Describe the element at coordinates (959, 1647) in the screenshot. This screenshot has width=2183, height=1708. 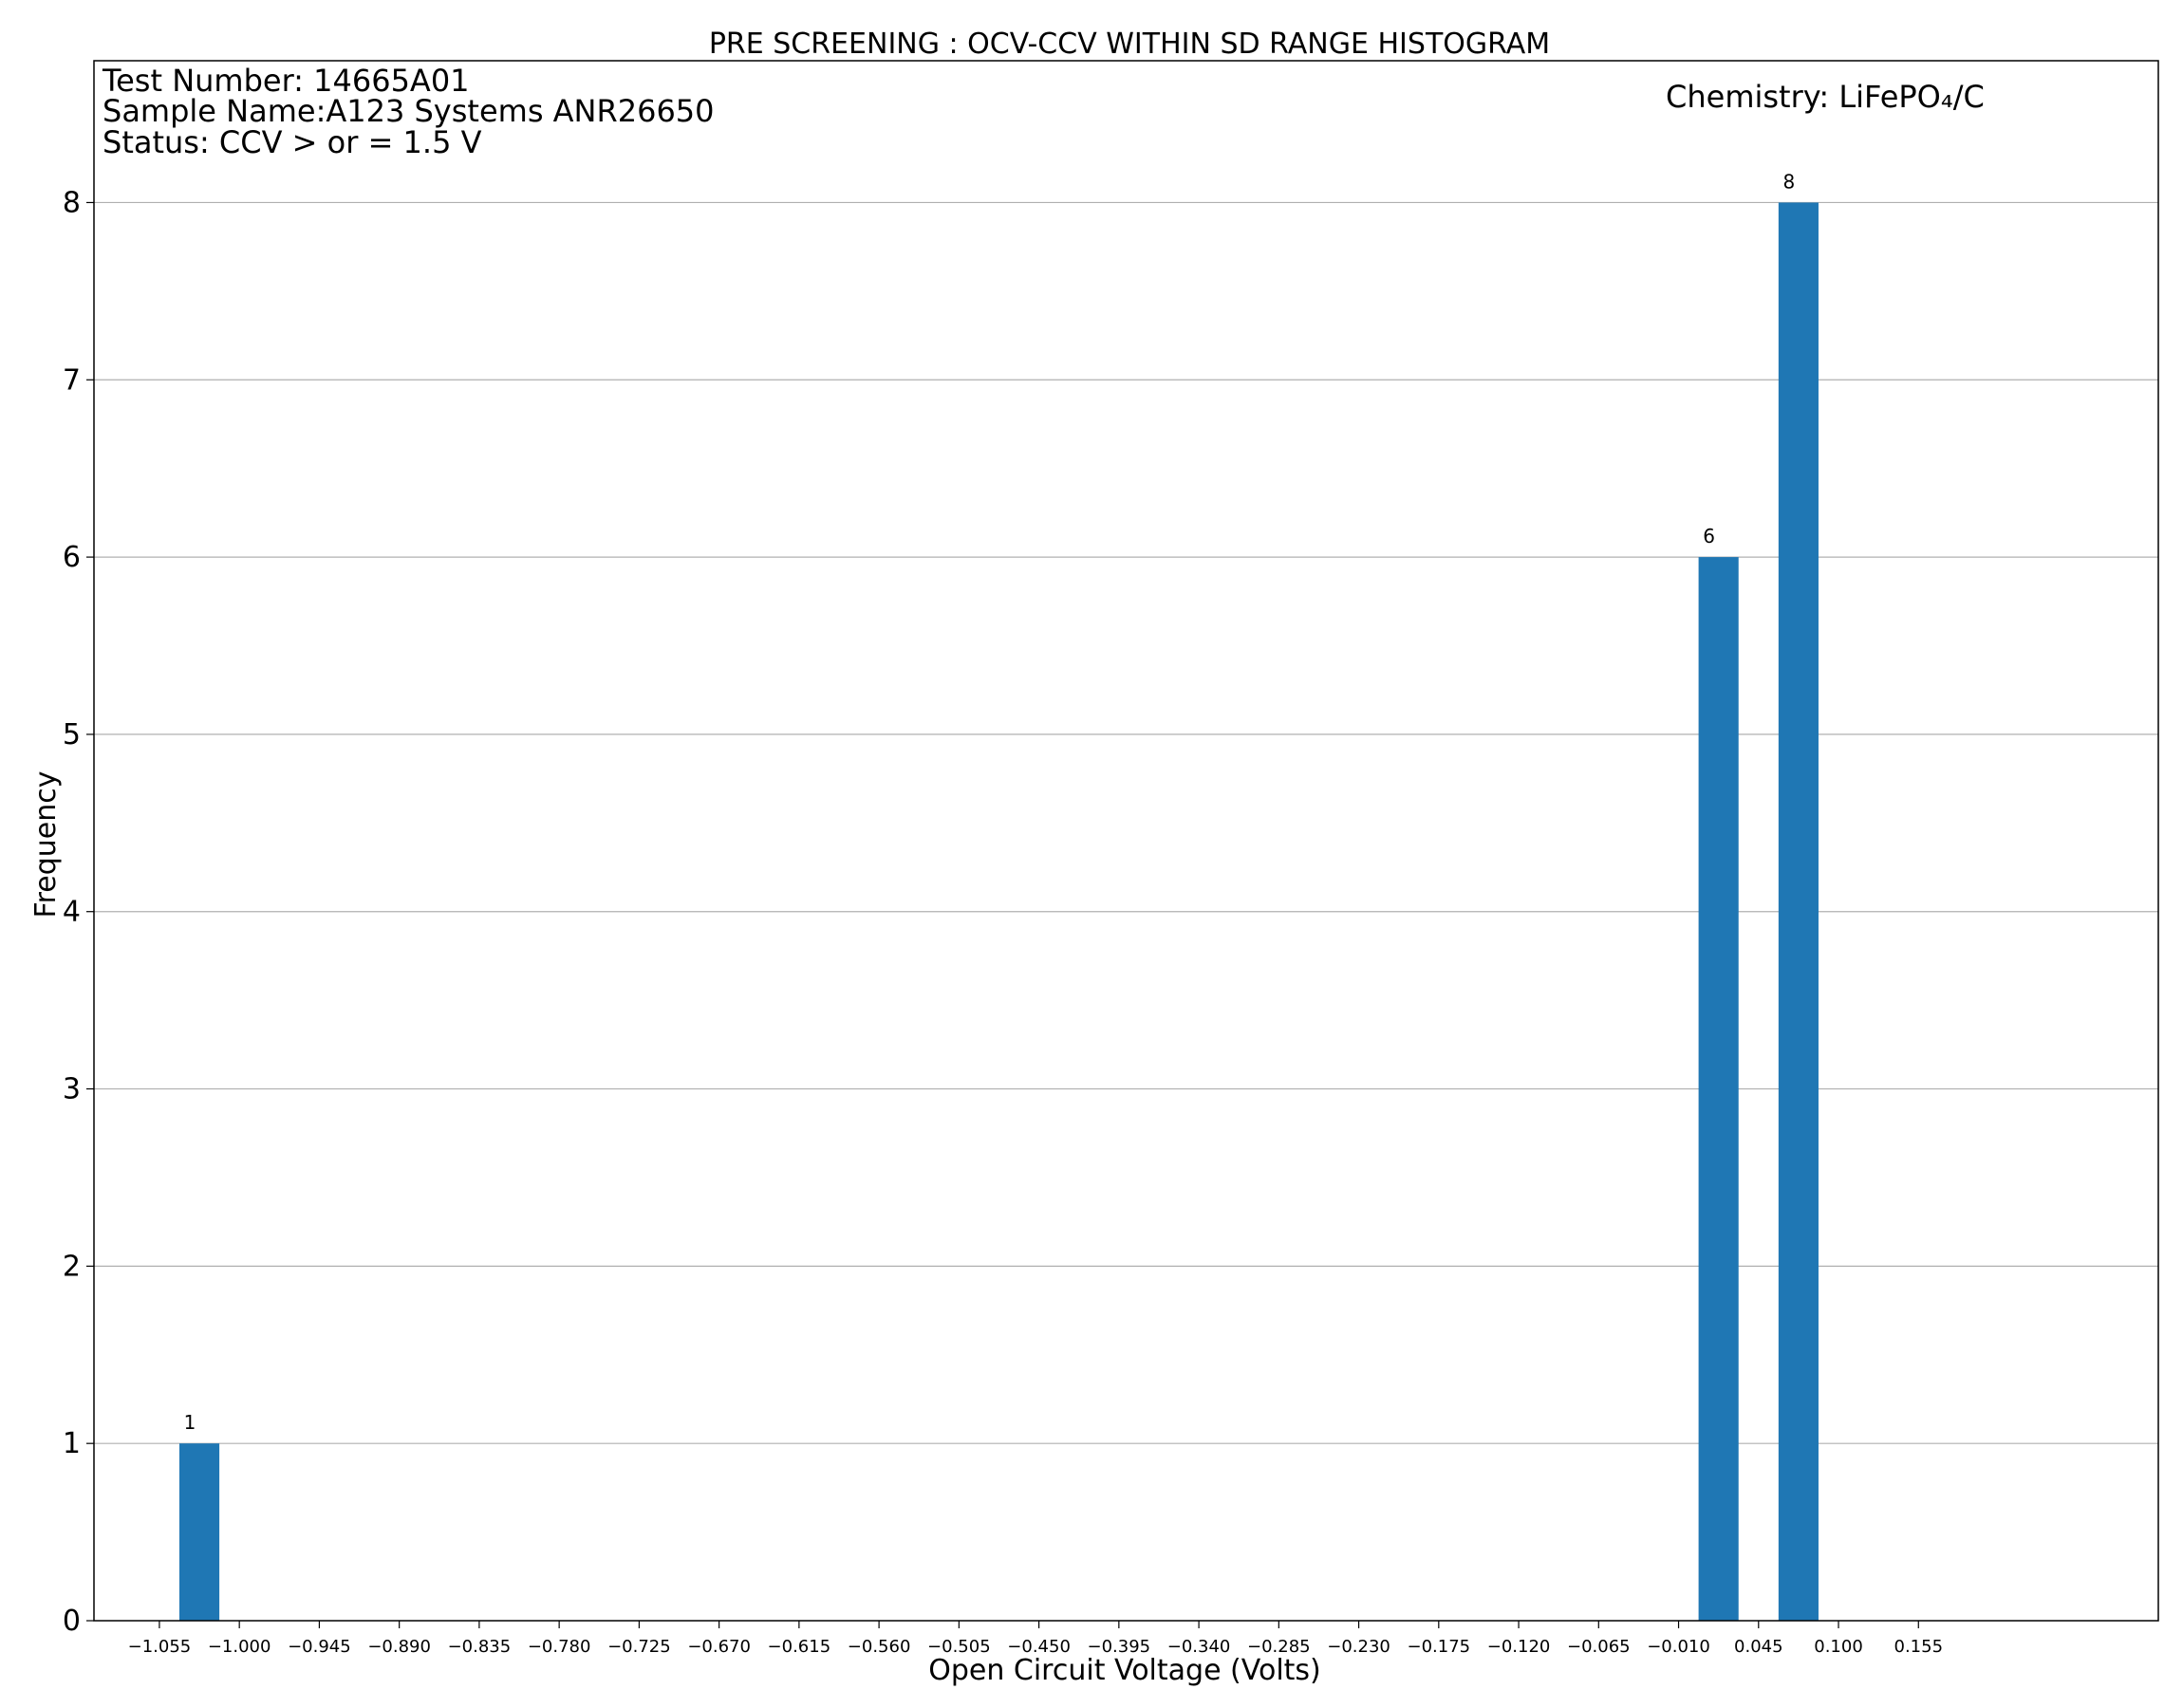
I see `x-tick-label: −0.505` at that location.